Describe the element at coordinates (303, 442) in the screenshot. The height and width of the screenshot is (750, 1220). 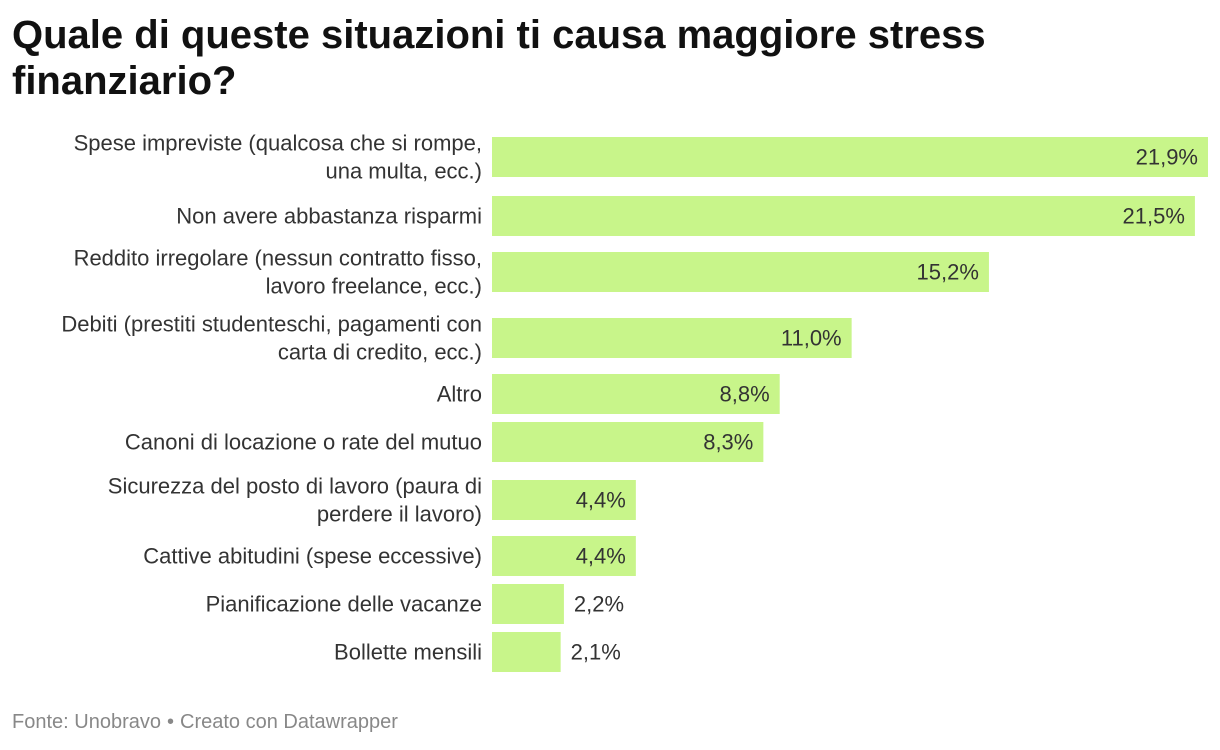
I see `category-label: Canoni di locazione o rate del mutuo` at that location.